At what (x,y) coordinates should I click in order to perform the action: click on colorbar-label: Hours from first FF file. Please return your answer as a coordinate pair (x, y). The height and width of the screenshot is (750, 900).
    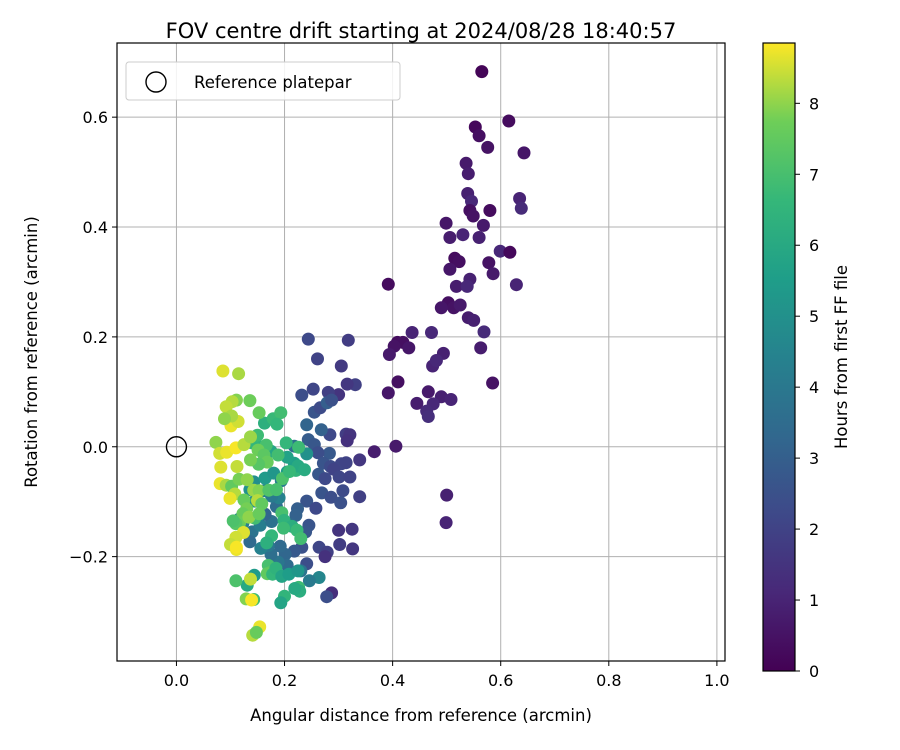
    Looking at the image, I should click on (841, 357).